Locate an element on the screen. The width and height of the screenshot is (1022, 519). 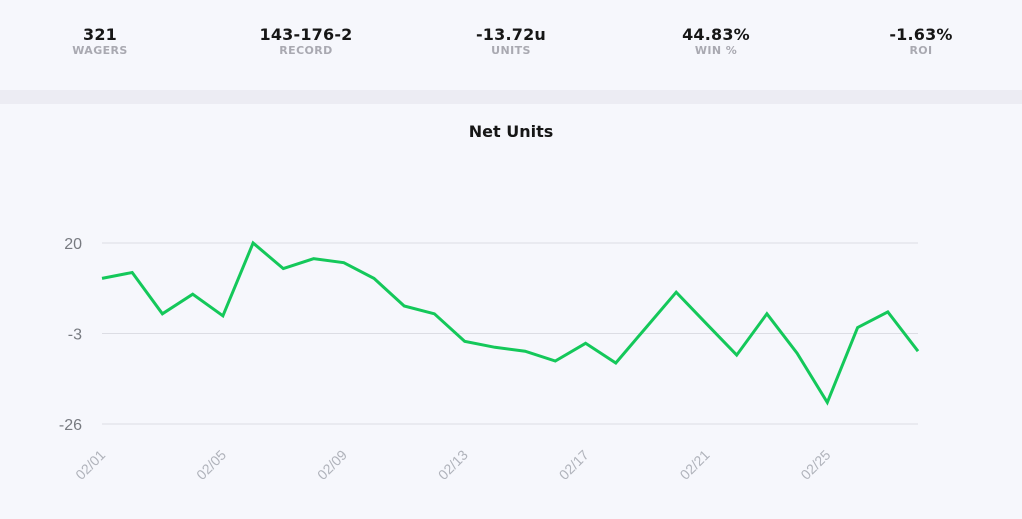
stat-value: -1.63% is located at coordinates (921, 34).